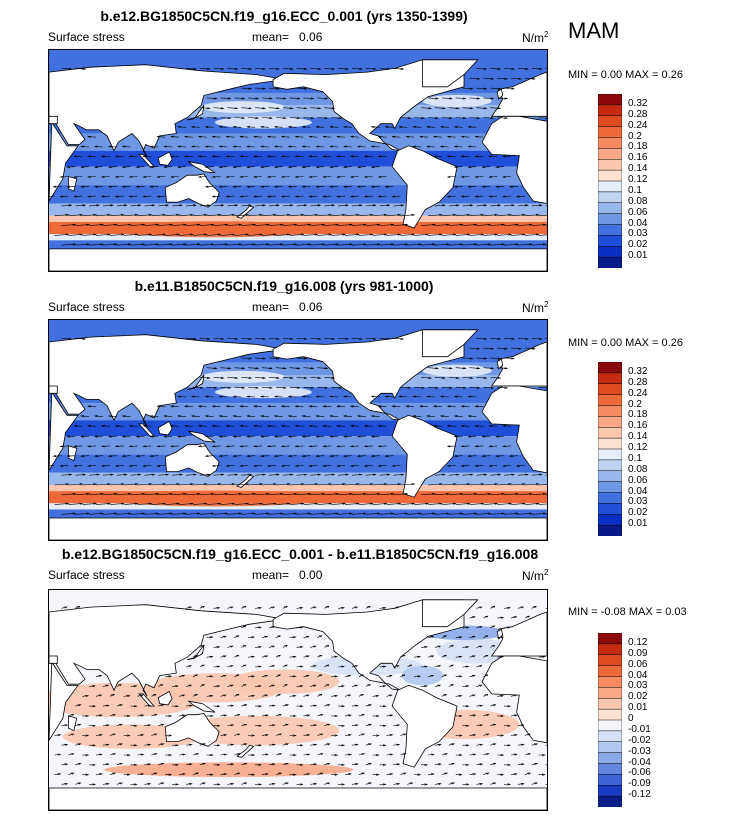 The image size is (733, 819). I want to click on land-borneo, so click(165, 158).